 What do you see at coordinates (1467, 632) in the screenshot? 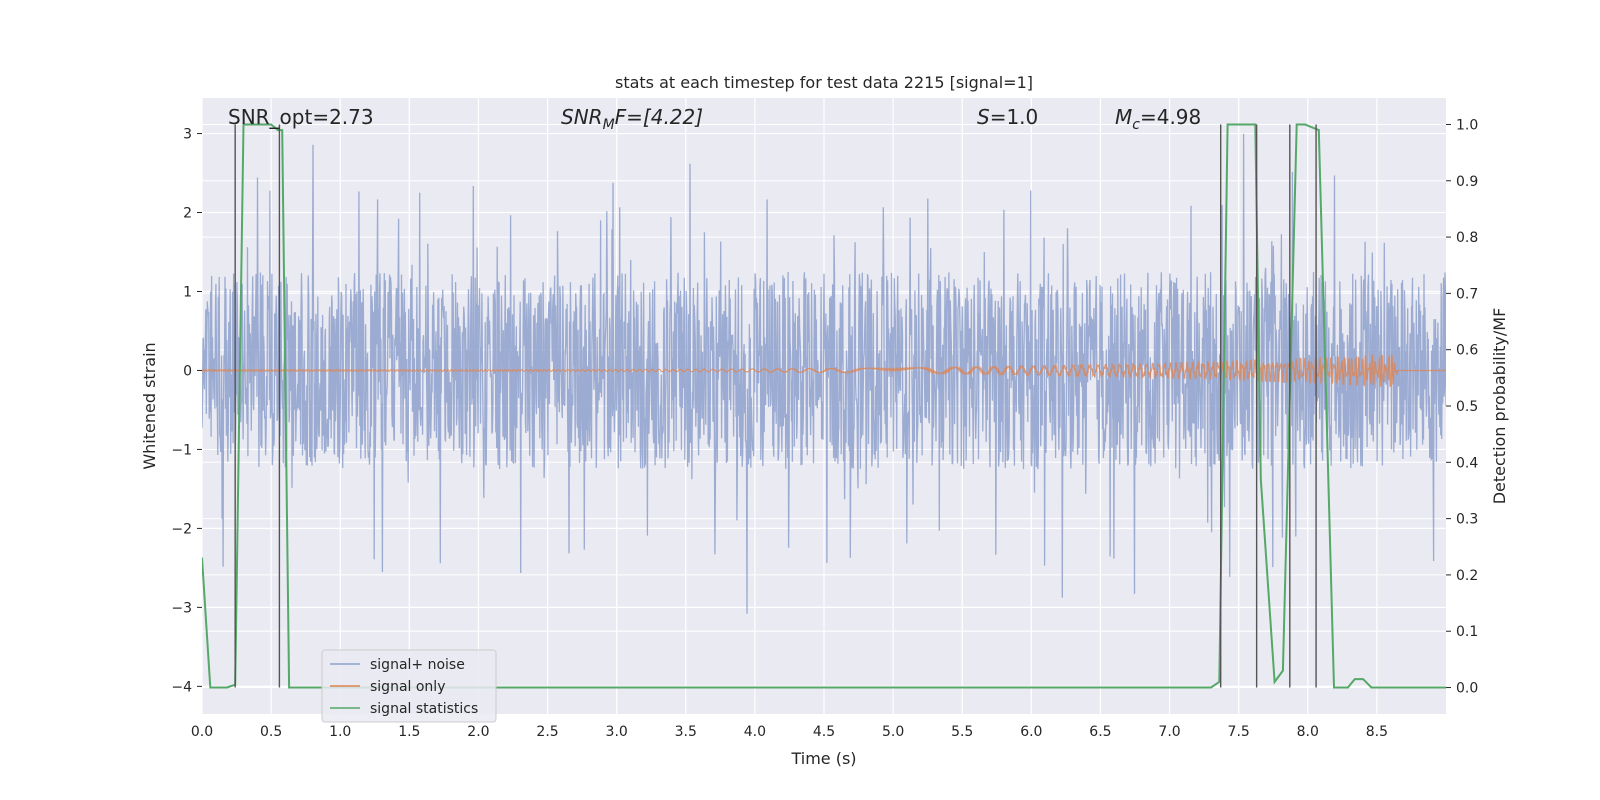
I see `y-tick-label-right: 0.1` at bounding box center [1467, 632].